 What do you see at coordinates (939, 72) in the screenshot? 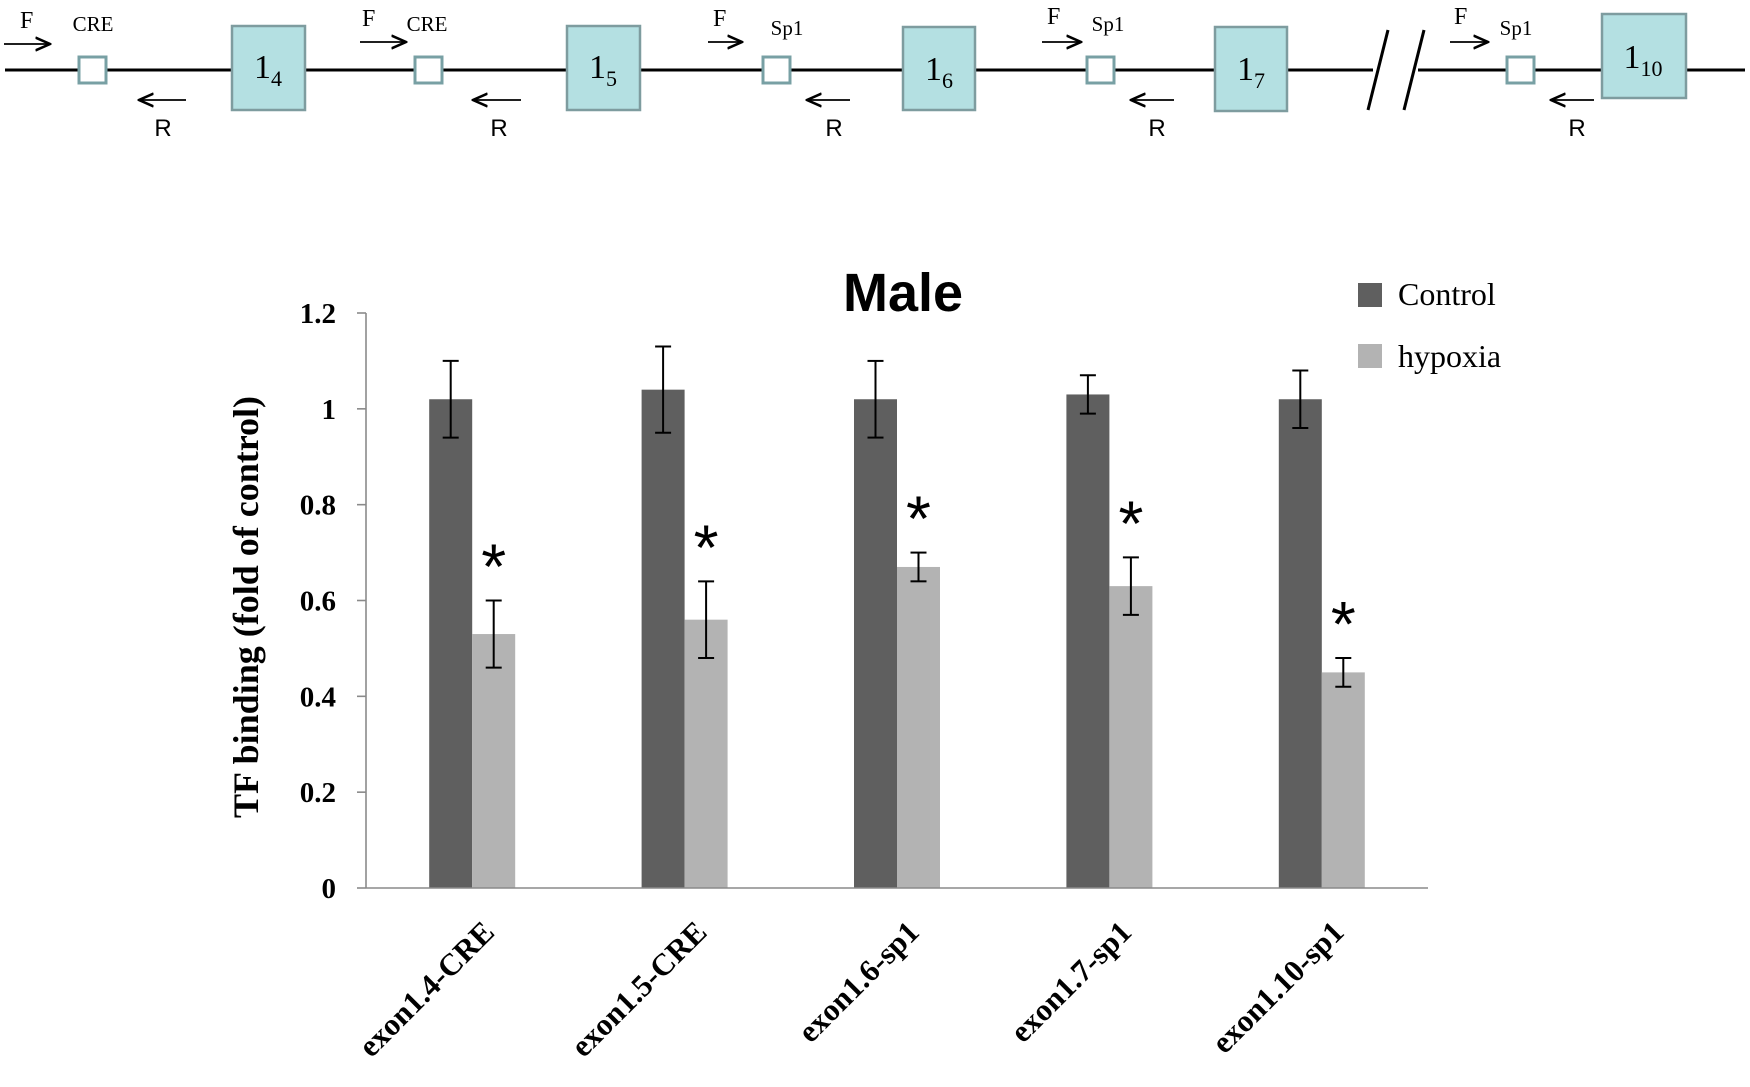
I see `exon-label: 16` at bounding box center [939, 72].